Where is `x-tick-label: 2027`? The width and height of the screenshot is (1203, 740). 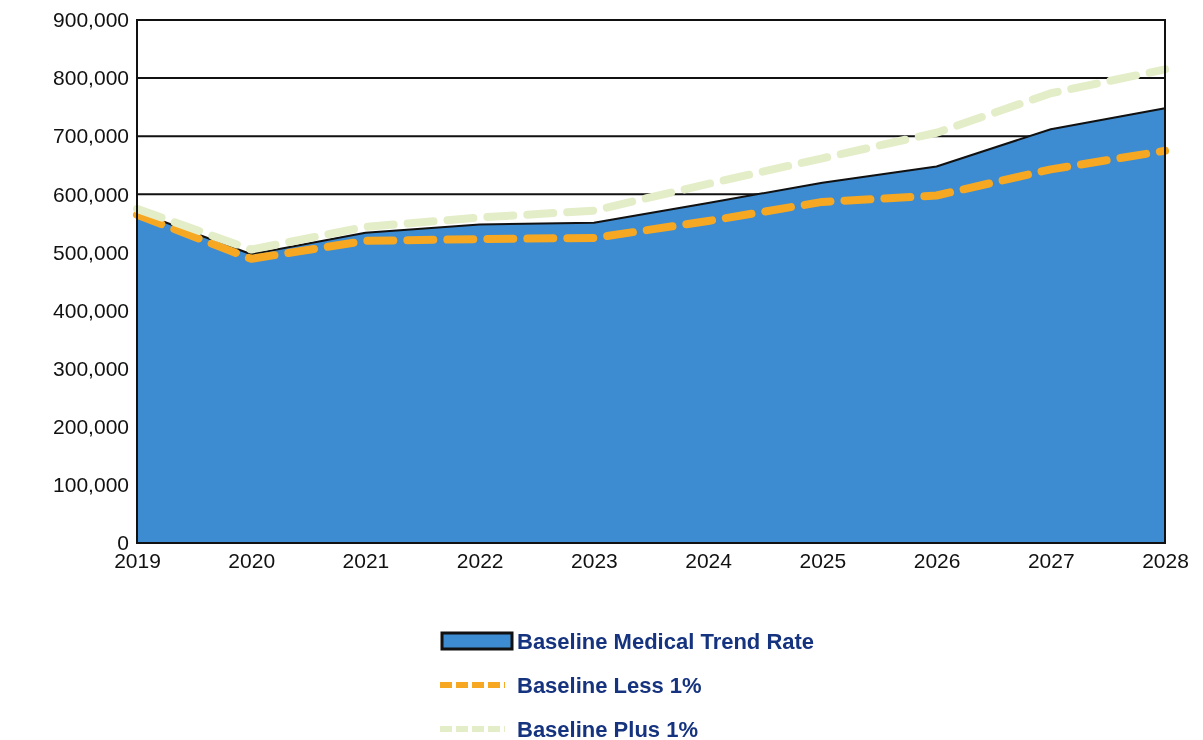
x-tick-label: 2027 is located at coordinates (1051, 560).